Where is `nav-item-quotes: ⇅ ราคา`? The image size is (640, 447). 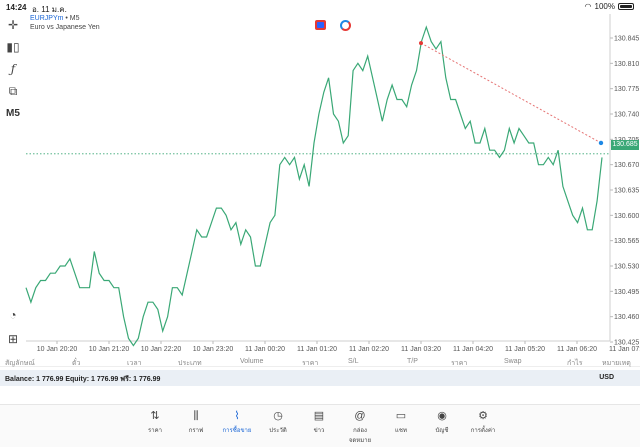
nav-item-quotes: ⇅ ราคา is located at coordinates (155, 422).